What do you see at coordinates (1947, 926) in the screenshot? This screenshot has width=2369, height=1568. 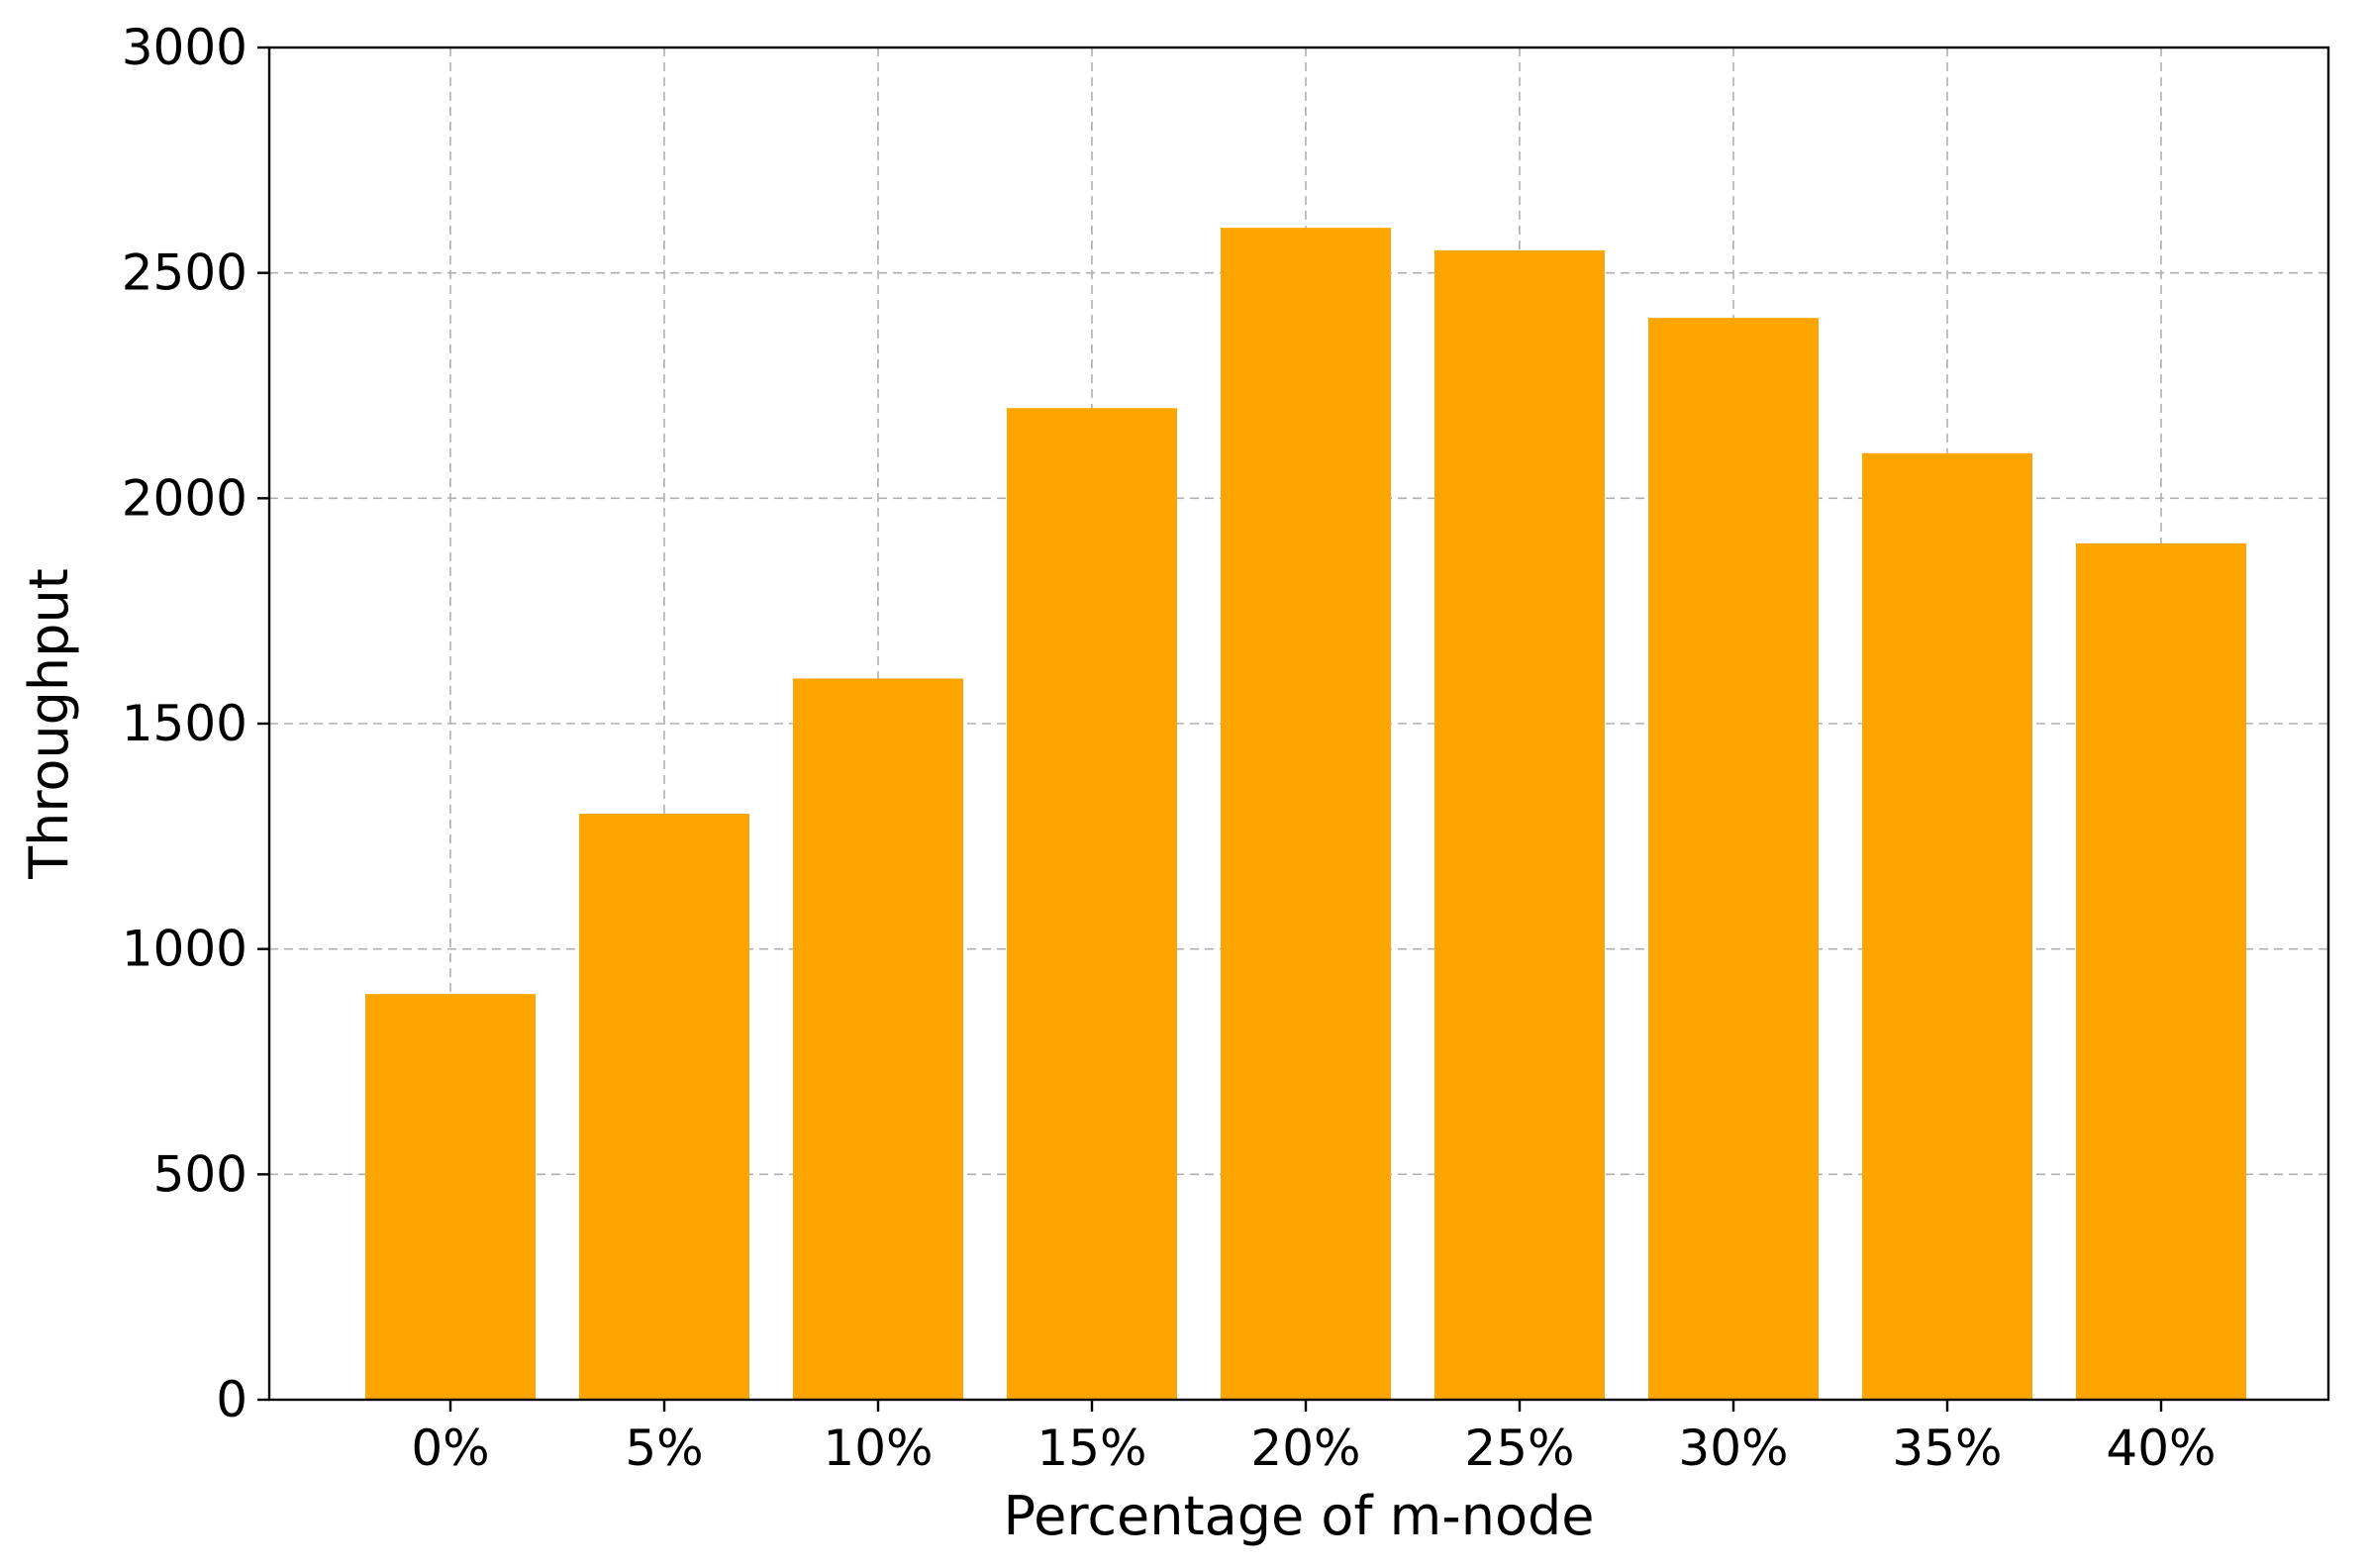 I see `bar-35pct` at bounding box center [1947, 926].